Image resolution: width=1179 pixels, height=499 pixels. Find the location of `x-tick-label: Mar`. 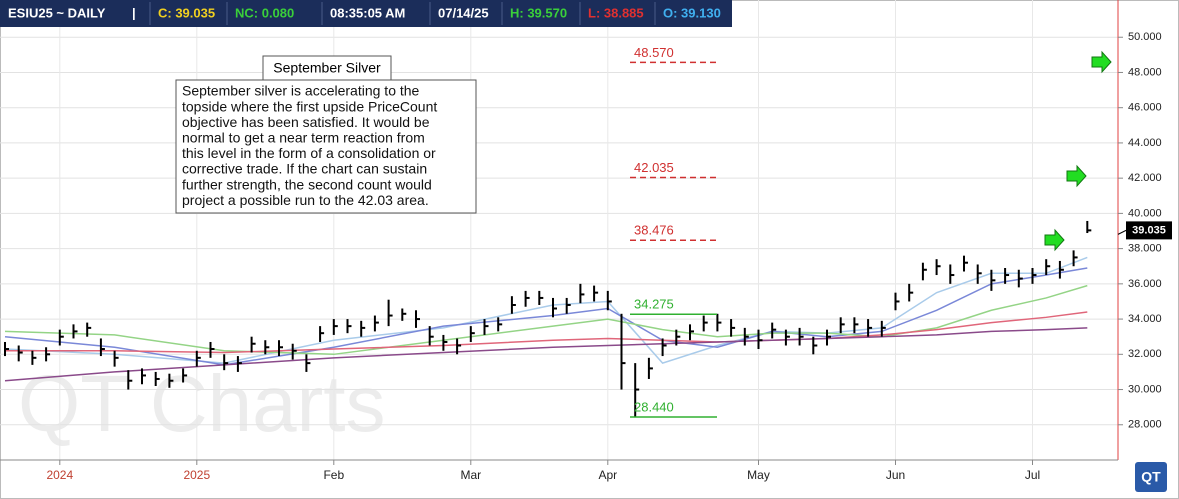

x-tick-label: Mar is located at coordinates (470, 475).